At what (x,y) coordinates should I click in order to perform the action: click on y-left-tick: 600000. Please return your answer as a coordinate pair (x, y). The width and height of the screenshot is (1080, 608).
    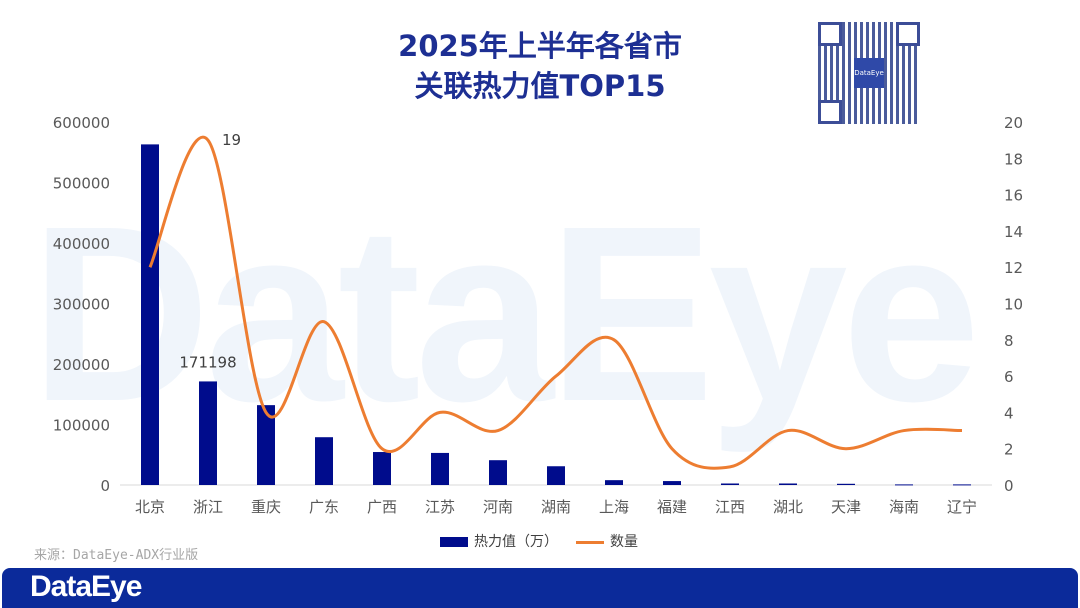
    Looking at the image, I should click on (81, 123).